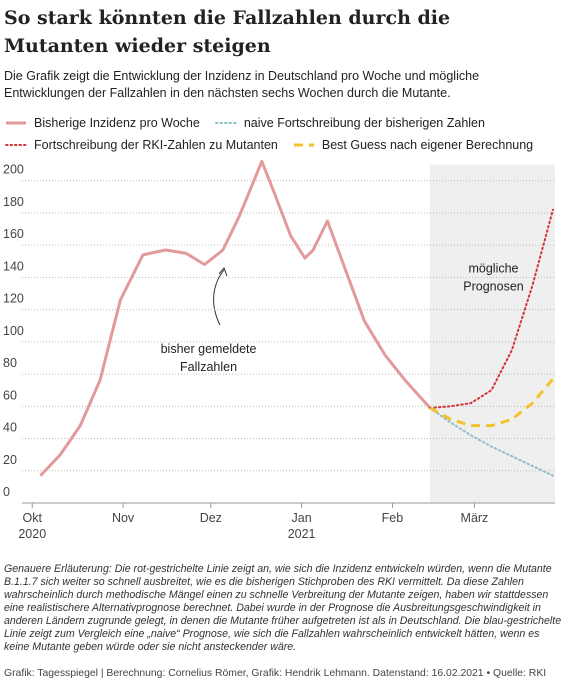 The width and height of the screenshot is (565, 686). What do you see at coordinates (493, 287) in the screenshot?
I see `annotation: Prognosen` at bounding box center [493, 287].